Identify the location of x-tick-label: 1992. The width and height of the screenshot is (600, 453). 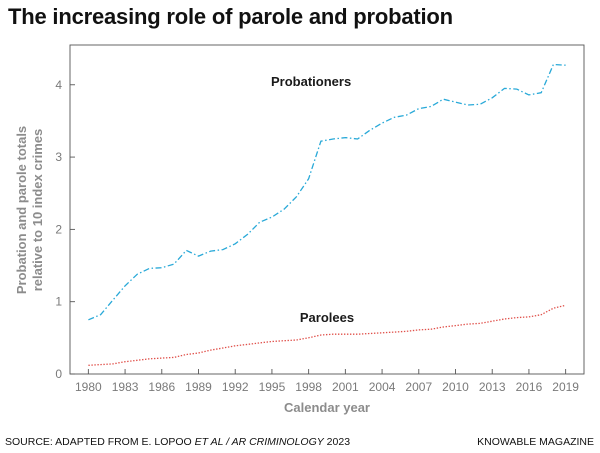
(235, 387).